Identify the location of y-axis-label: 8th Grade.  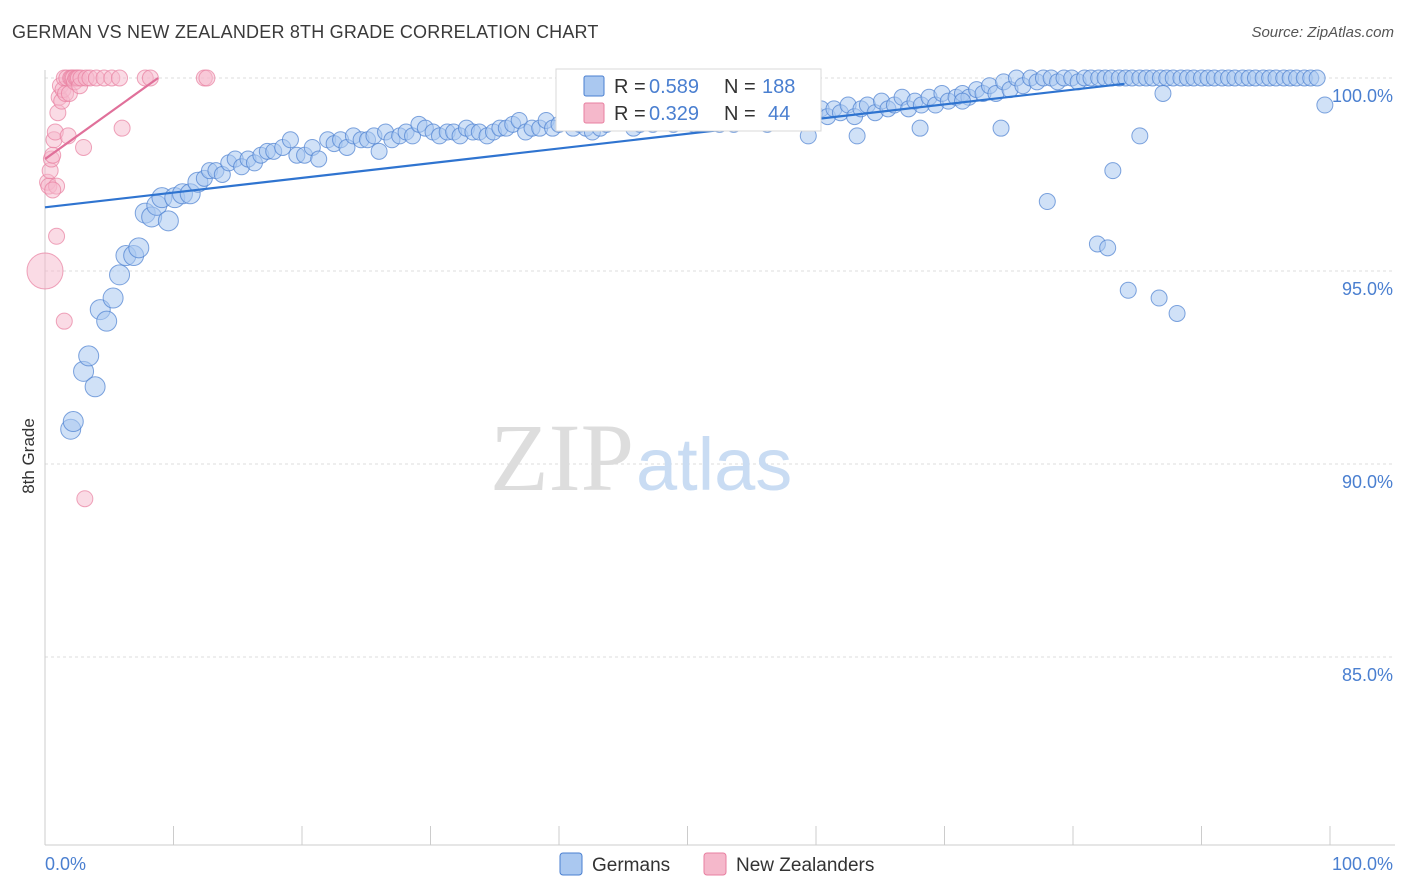
(28, 456).